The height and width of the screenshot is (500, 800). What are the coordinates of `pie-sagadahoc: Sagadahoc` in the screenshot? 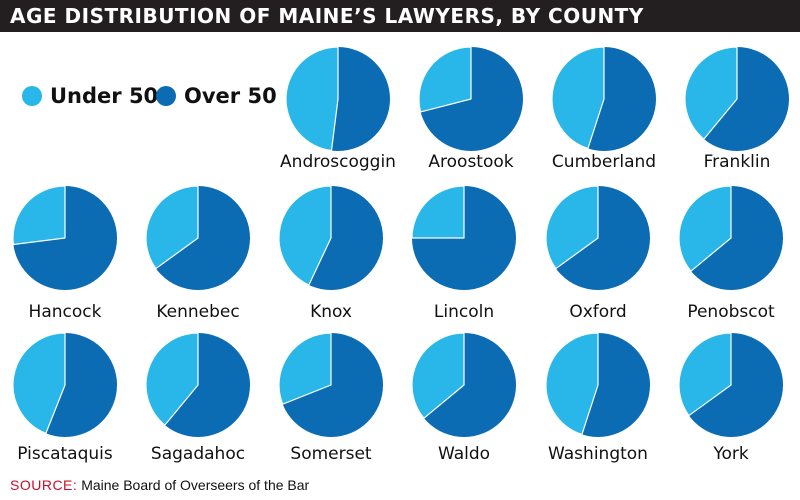 It's located at (197, 398).